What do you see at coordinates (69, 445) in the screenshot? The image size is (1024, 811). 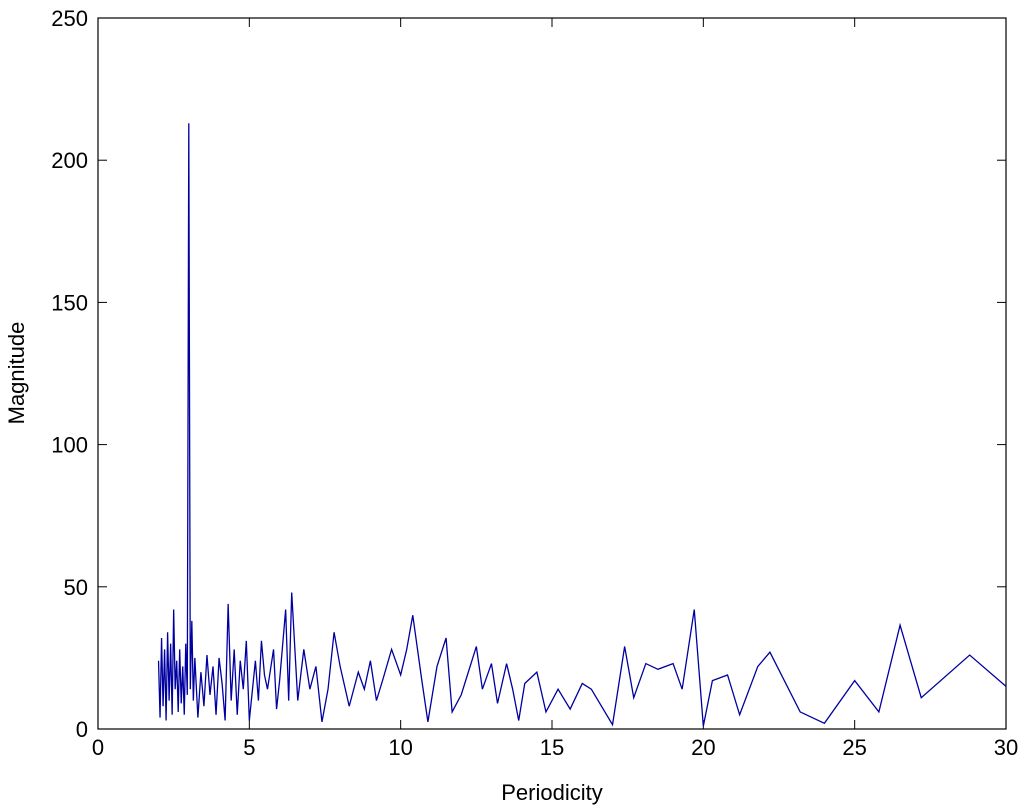 I see `y-tick-label: 100` at bounding box center [69, 445].